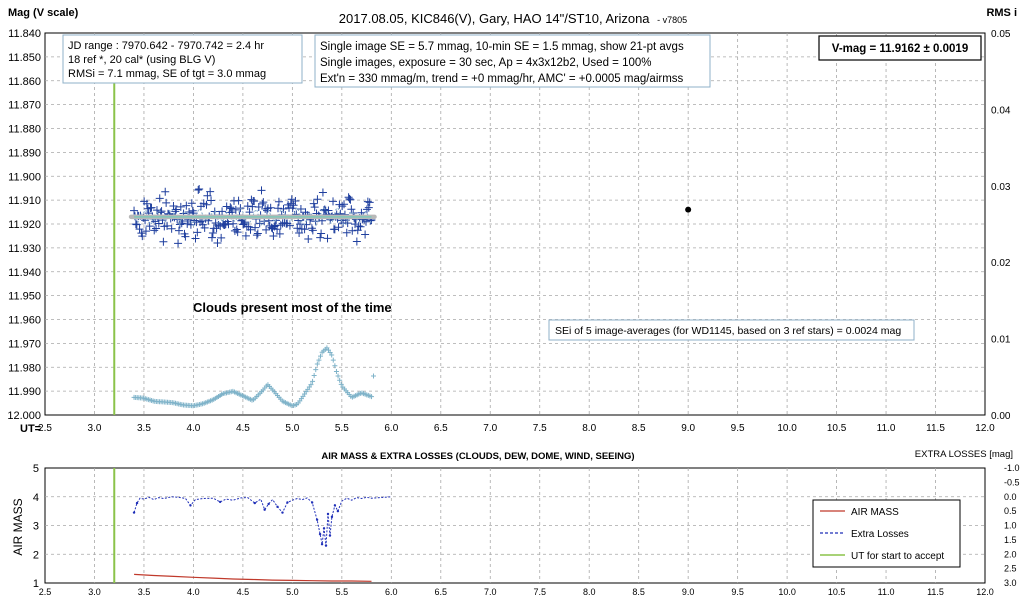  What do you see at coordinates (24, 225) in the screenshot?
I see `y-tick-label: 11.920` at bounding box center [24, 225].